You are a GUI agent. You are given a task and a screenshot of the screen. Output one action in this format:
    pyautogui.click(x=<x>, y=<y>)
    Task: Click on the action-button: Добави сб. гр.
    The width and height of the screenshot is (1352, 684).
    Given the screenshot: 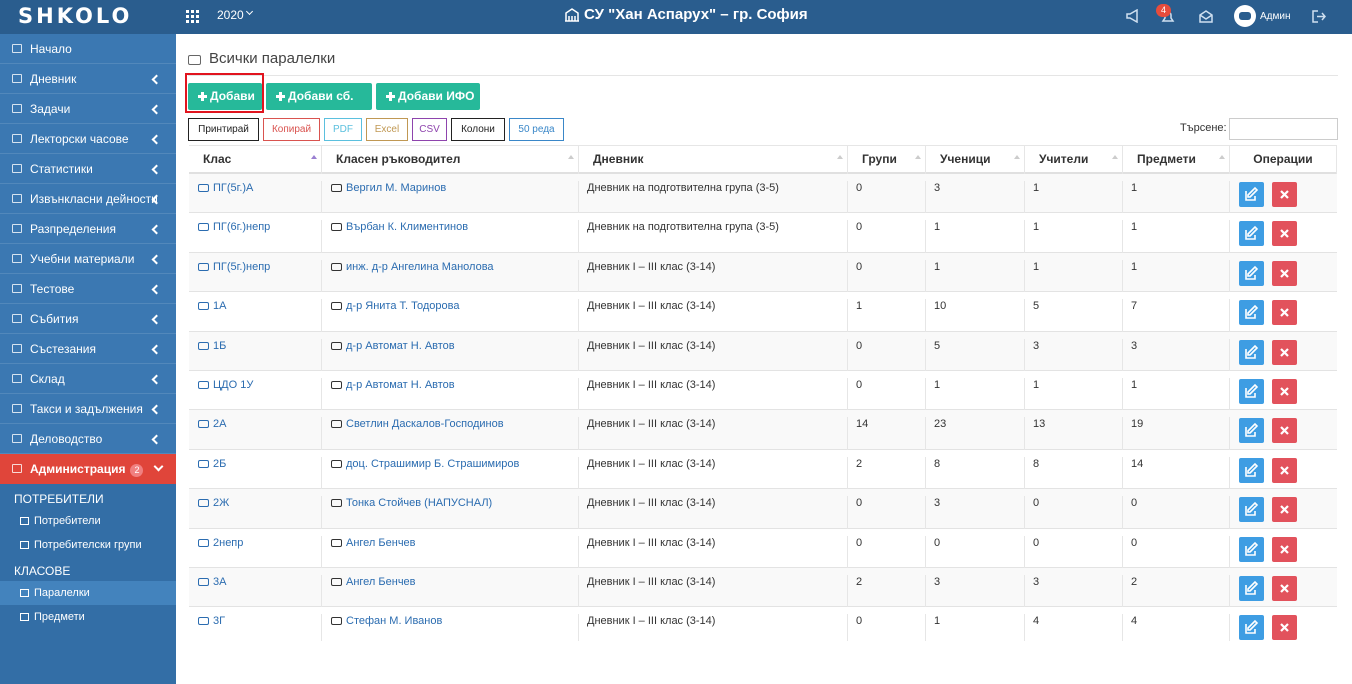 What is the action you would take?
    pyautogui.click(x=319, y=106)
    